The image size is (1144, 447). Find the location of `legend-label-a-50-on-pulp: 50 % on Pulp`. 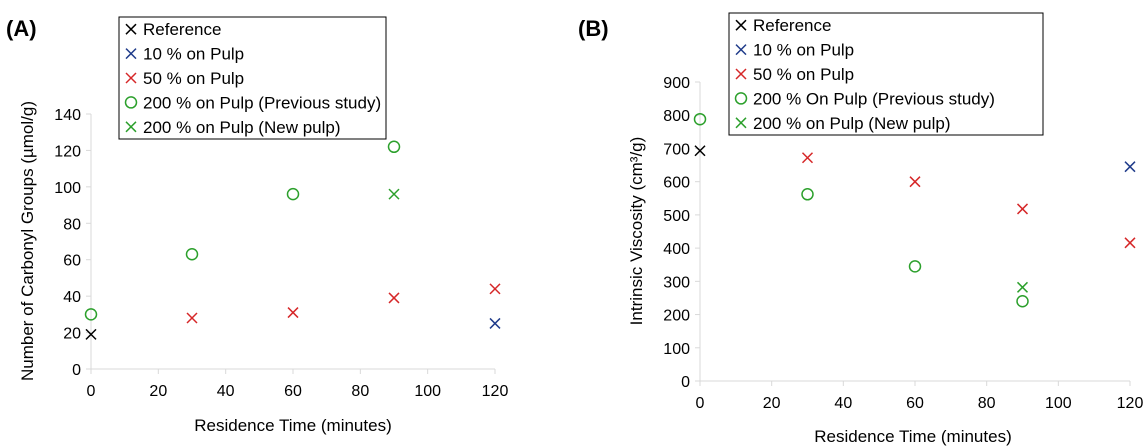

legend-label-a-50-on-pulp: 50 % on Pulp is located at coordinates (193, 78).